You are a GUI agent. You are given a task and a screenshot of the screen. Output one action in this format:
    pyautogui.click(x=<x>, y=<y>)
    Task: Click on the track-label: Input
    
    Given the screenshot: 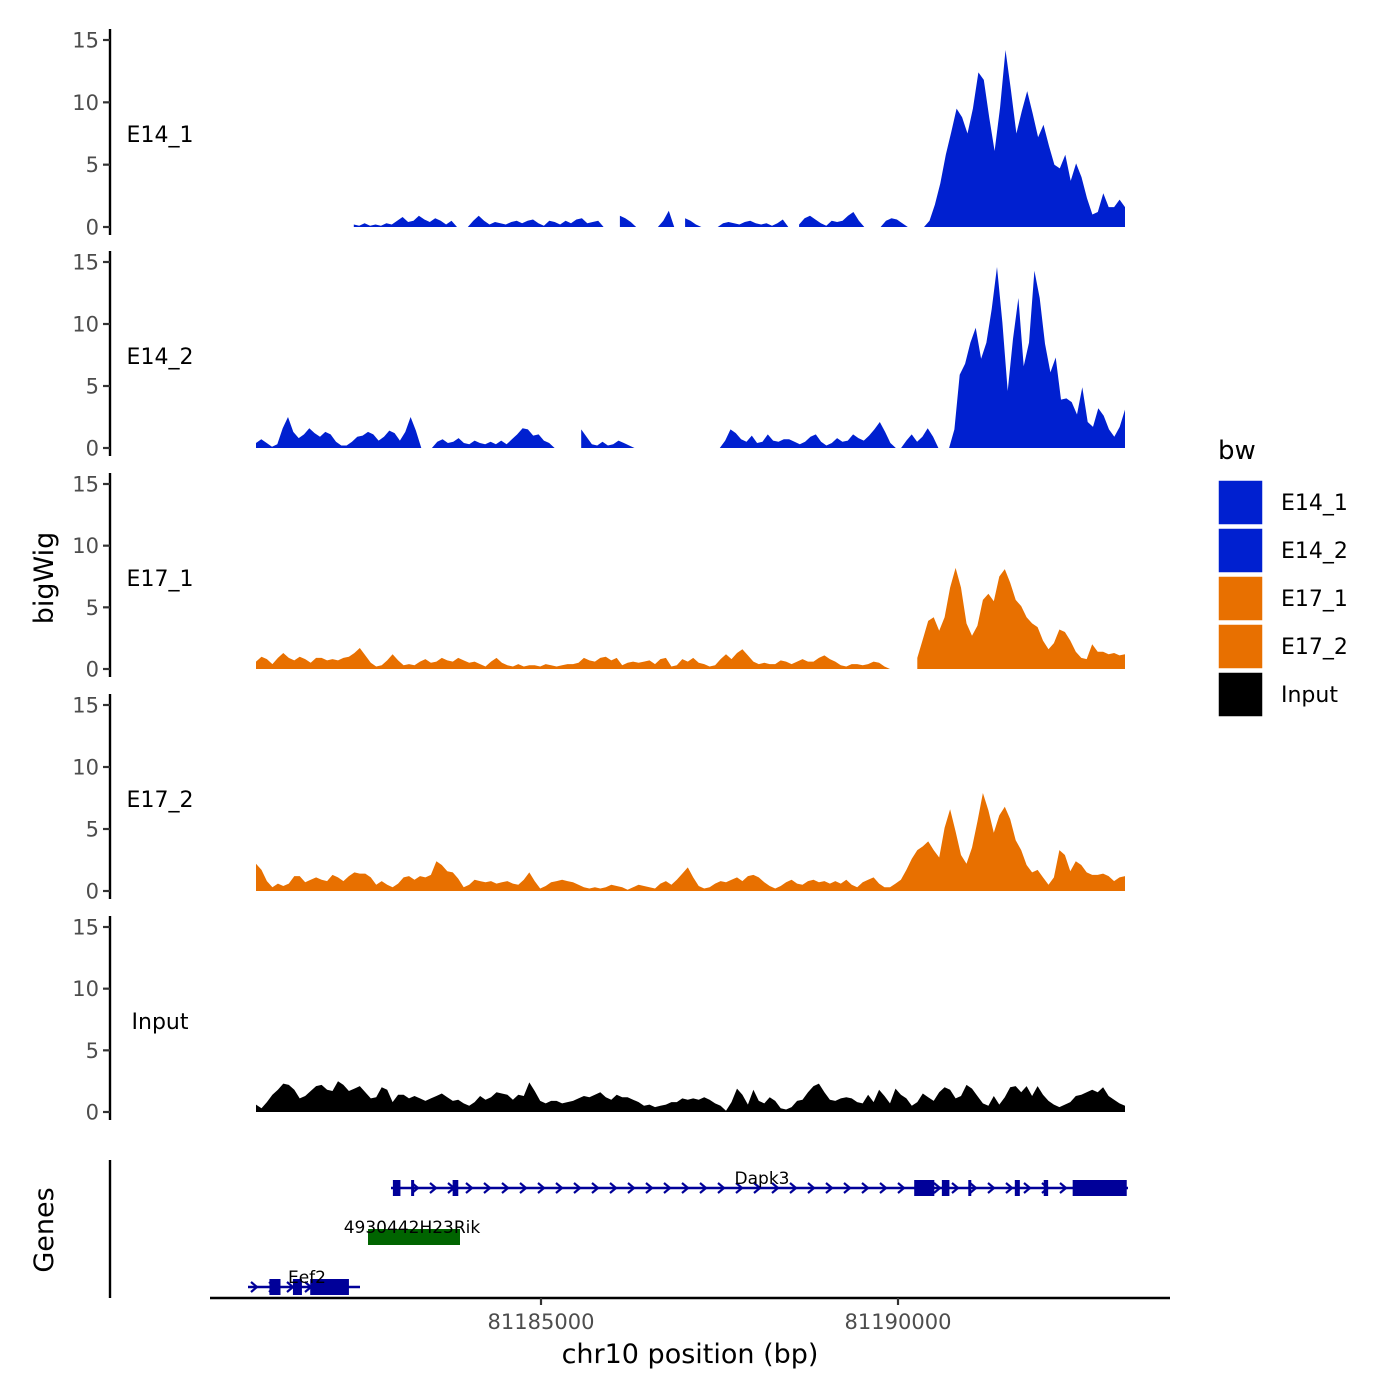 What is the action you would take?
    pyautogui.click(x=160, y=1022)
    